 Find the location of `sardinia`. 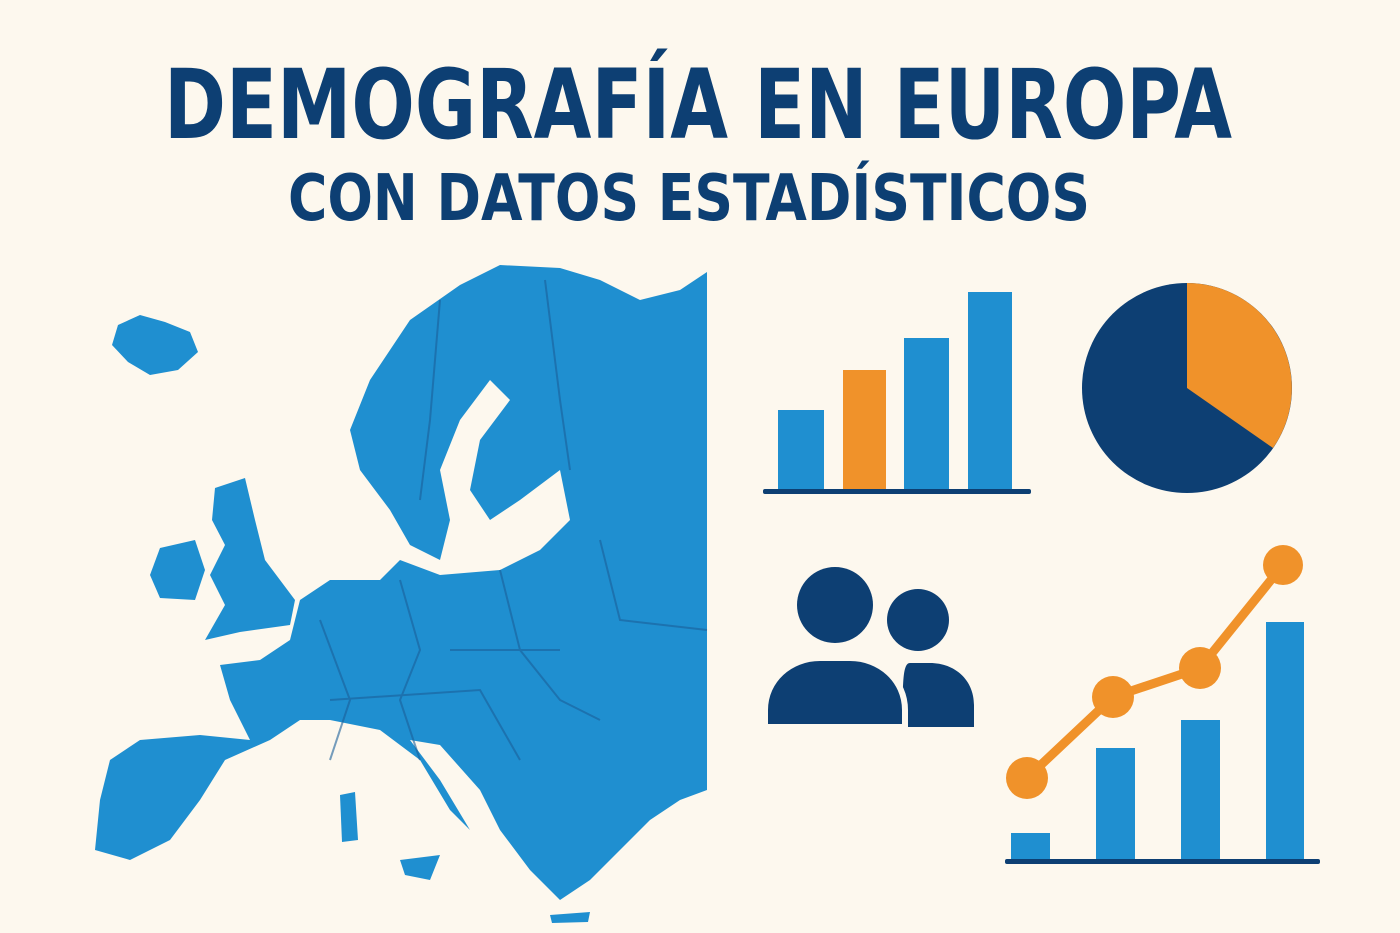

sardinia is located at coordinates (349, 817).